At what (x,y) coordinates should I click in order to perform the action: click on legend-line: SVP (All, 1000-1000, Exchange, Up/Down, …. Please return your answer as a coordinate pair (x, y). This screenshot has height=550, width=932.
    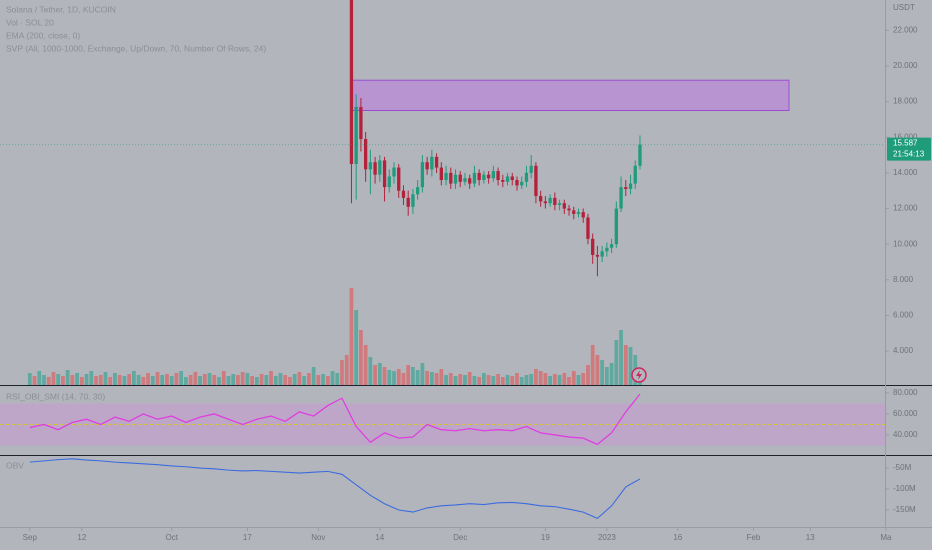
    Looking at the image, I should click on (136, 48).